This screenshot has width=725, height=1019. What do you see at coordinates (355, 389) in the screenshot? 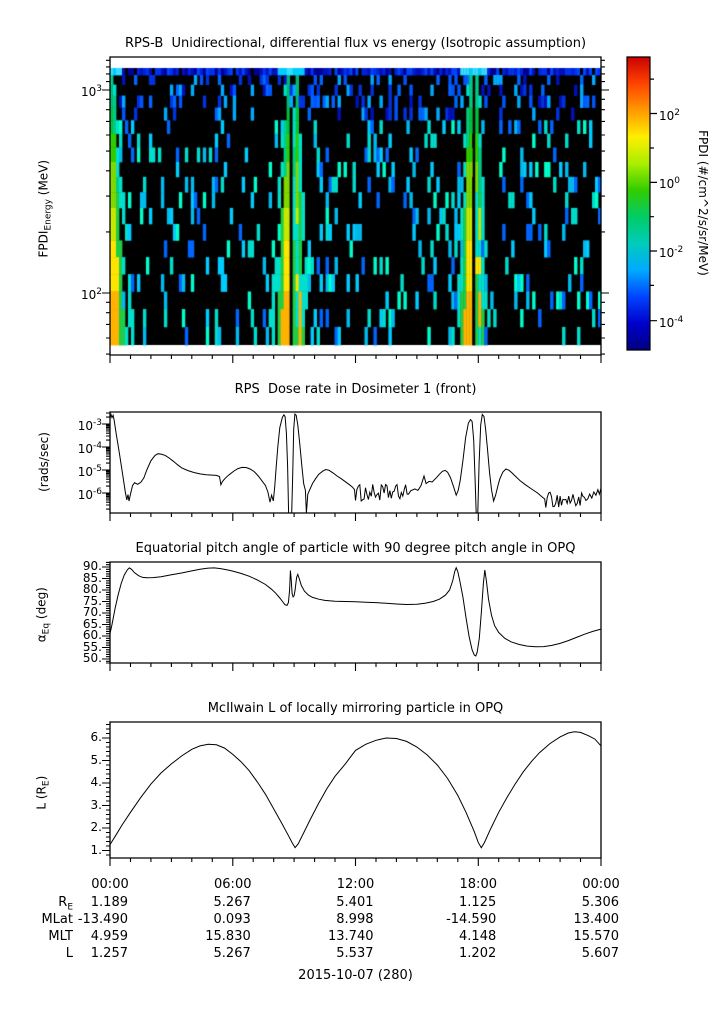
I see `panel2-title: RPS Dose rate in Dosimeter 1 (front)` at bounding box center [355, 389].